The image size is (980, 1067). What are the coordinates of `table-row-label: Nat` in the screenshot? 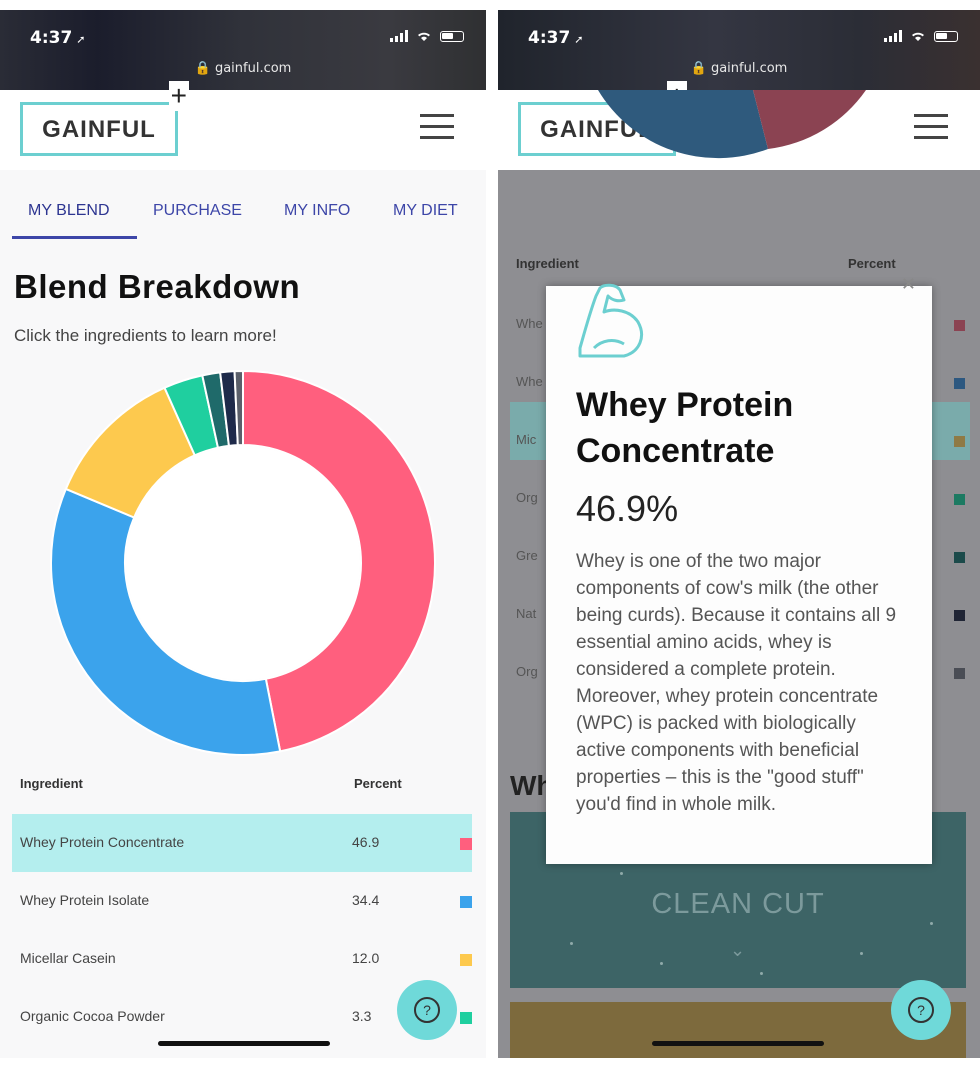 It's located at (526, 613).